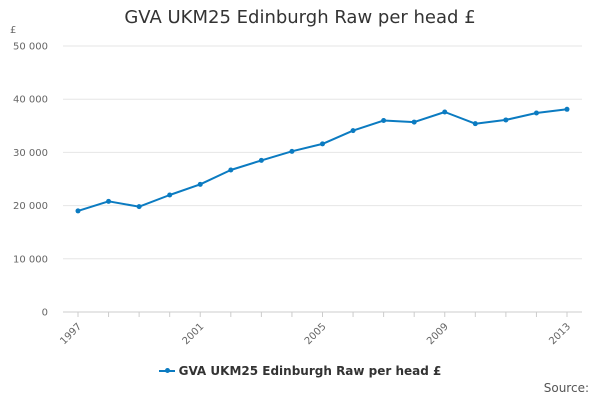 This screenshot has height=400, width=600. Describe the element at coordinates (566, 388) in the screenshot. I see `source-credit: Source:` at that location.